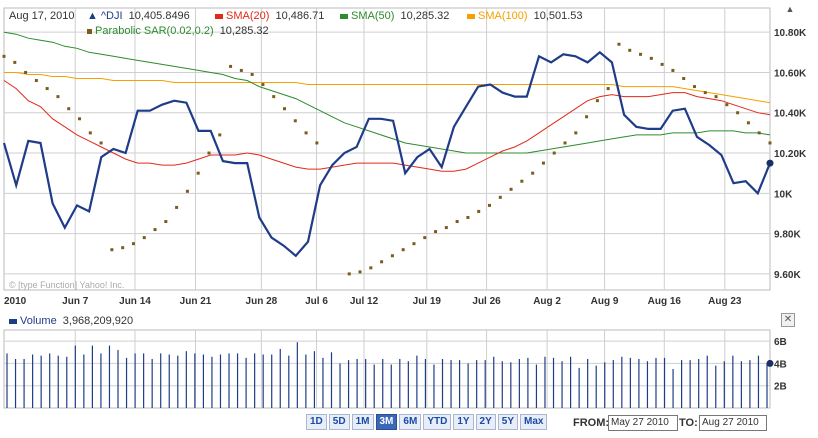 The height and width of the screenshot is (438, 818). Describe the element at coordinates (790, 114) in the screenshot. I see `y-tick-label: 10.40K` at that location.